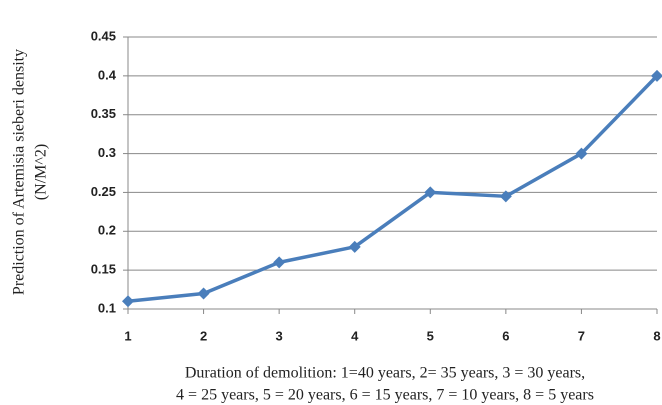 This screenshot has height=405, width=662. I want to click on x-tick-label: 1, so click(127, 335).